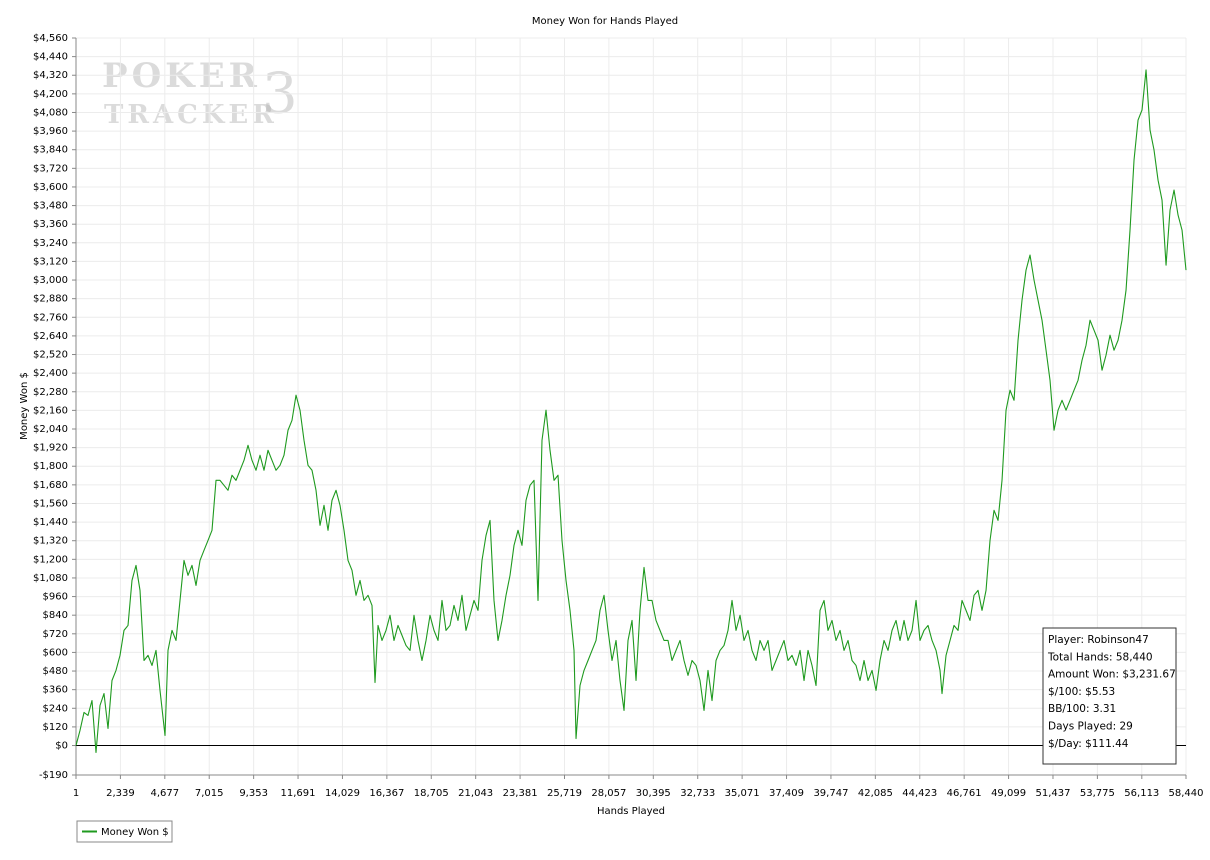 This screenshot has height=860, width=1210. Describe the element at coordinates (875, 793) in the screenshot. I see `x-tick-label: 42,085` at that location.